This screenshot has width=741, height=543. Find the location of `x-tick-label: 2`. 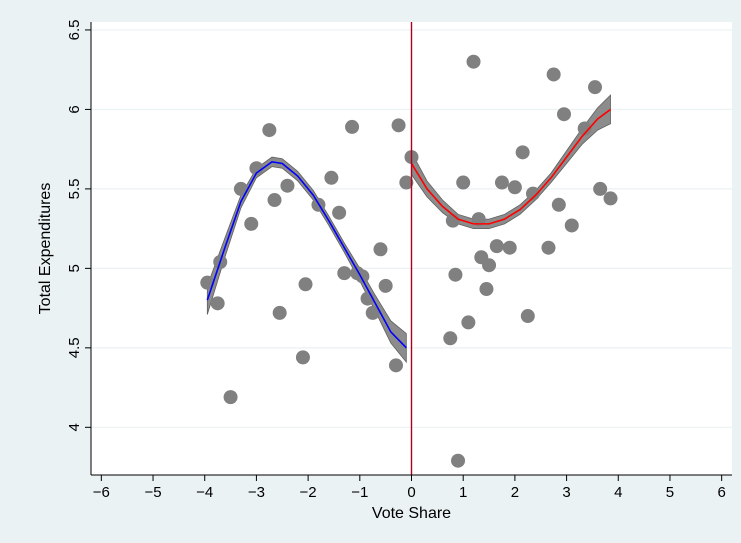

x-tick-label: 2 is located at coordinates (515, 492).